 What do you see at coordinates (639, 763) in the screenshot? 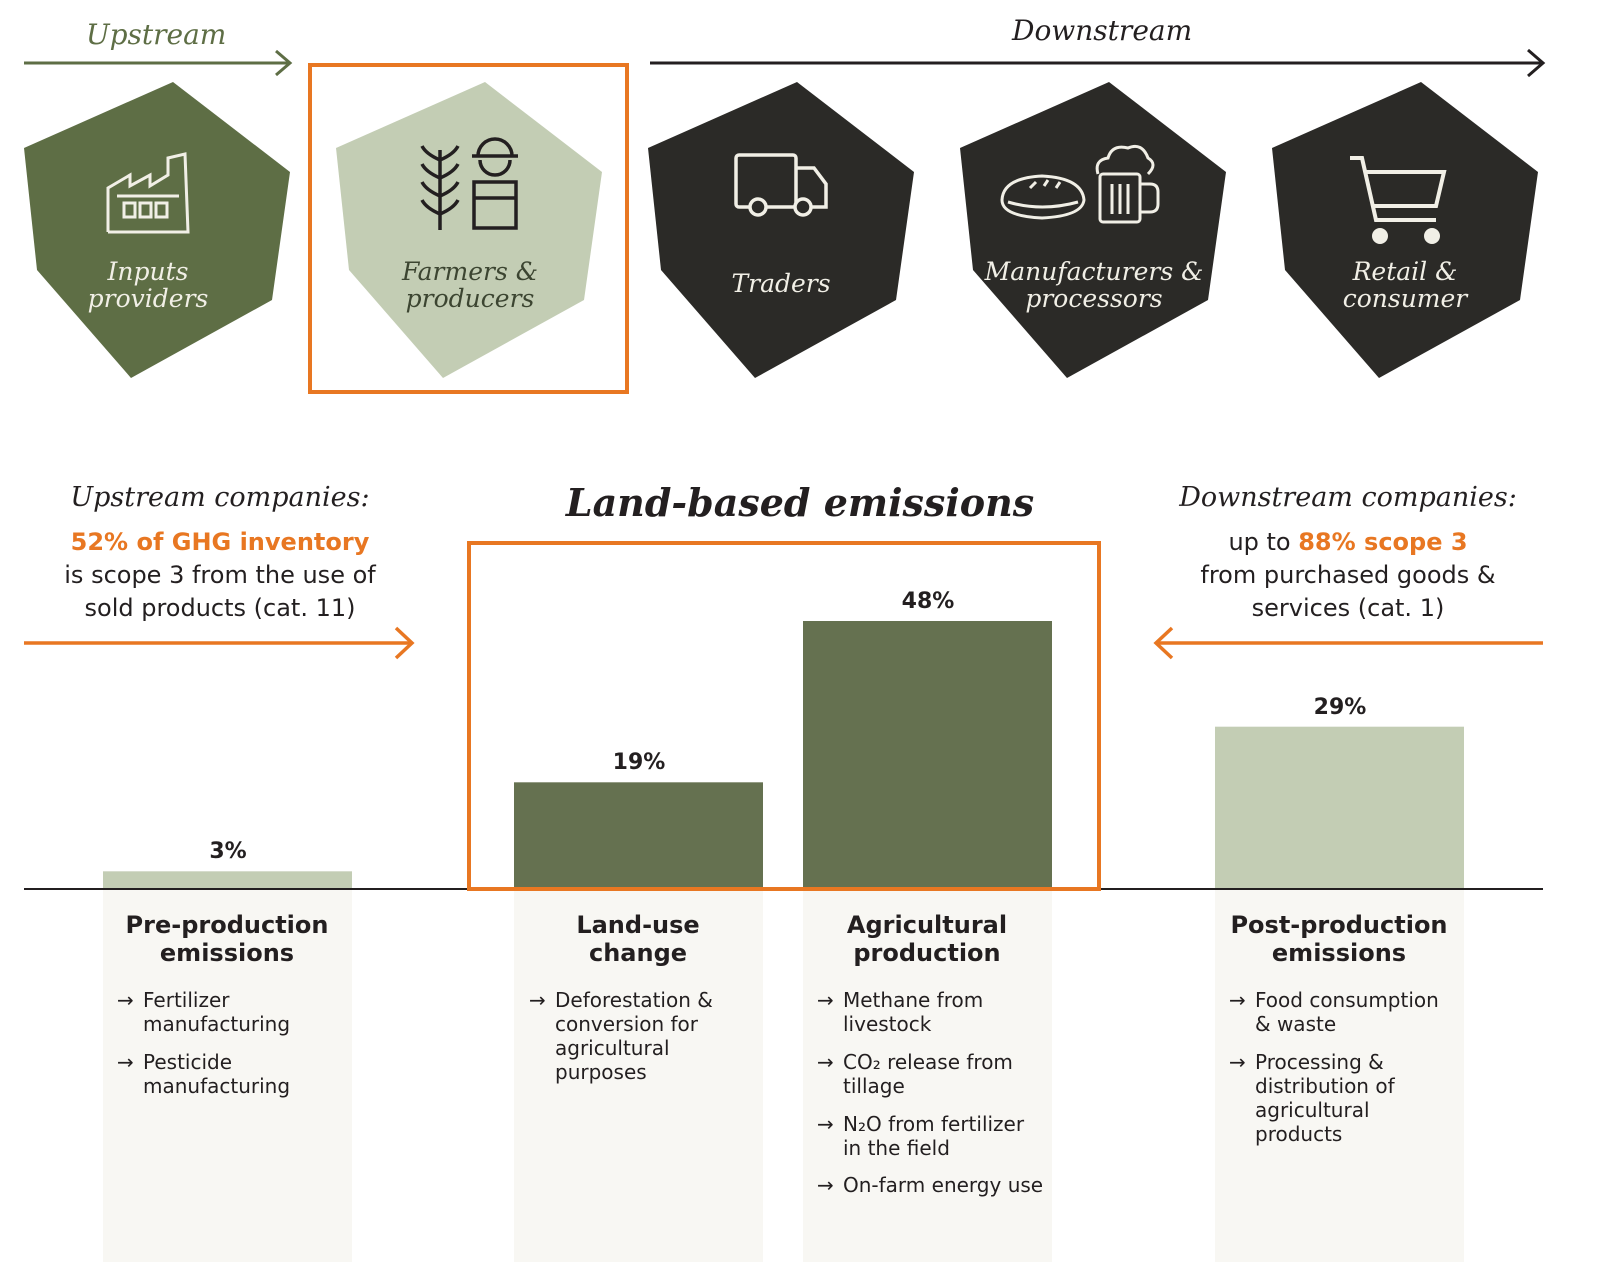
I see `bar-value-label: 19%` at bounding box center [639, 763].